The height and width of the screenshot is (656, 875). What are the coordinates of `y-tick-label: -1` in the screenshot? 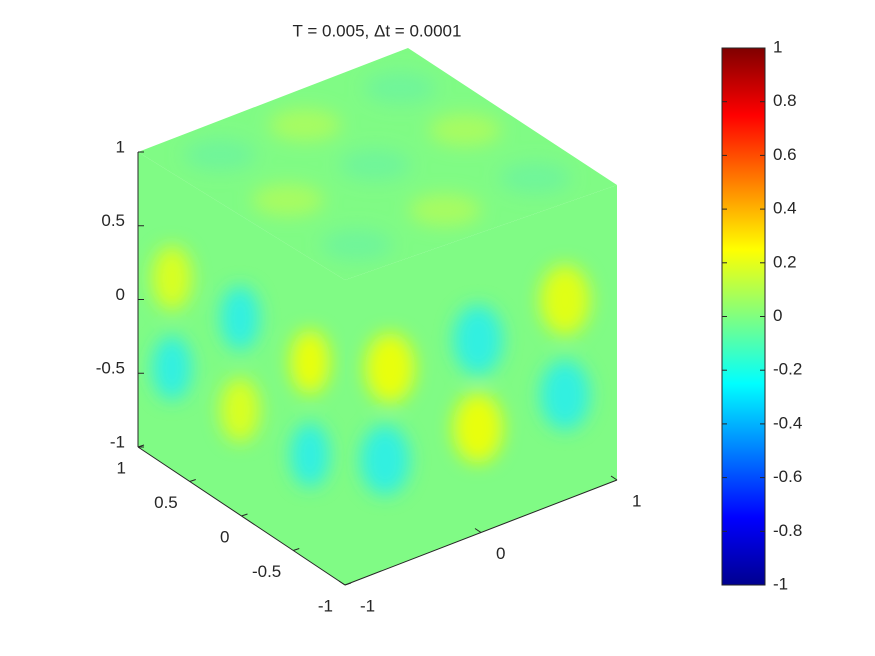 It's located at (325, 605).